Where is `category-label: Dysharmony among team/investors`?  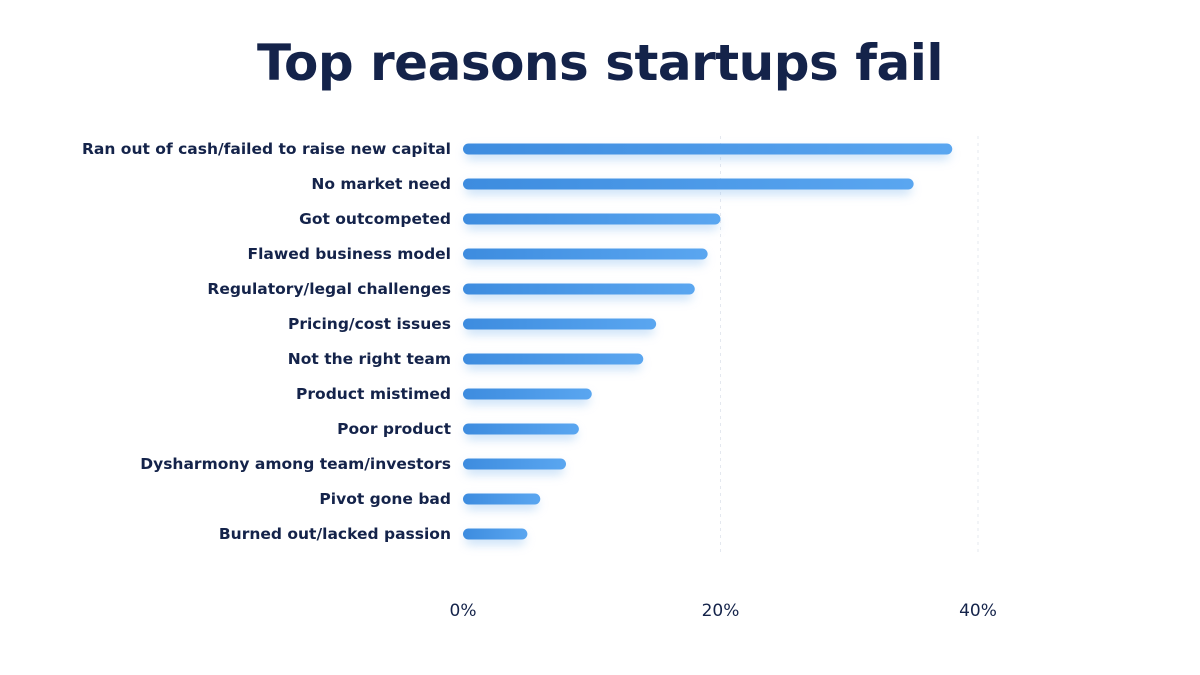 category-label: Dysharmony among team/investors is located at coordinates (295, 464).